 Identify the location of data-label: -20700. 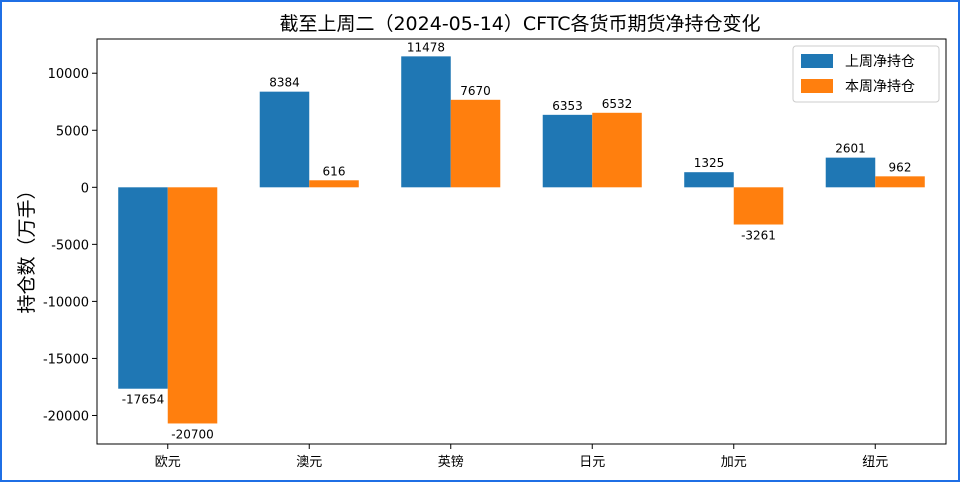
(192, 434).